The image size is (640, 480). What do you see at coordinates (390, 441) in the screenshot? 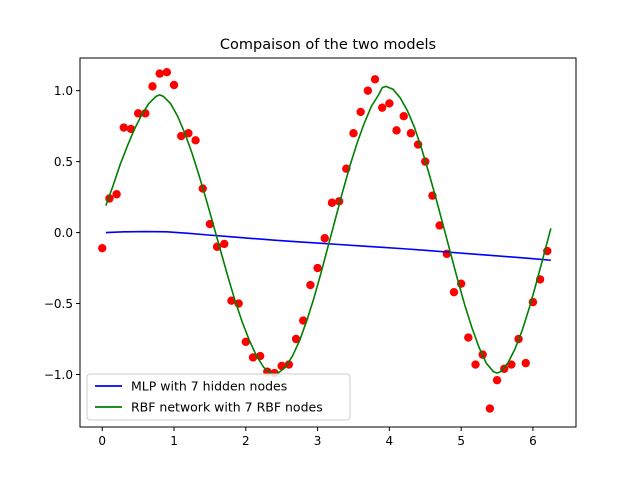
I see `x-tick-label: 4` at bounding box center [390, 441].